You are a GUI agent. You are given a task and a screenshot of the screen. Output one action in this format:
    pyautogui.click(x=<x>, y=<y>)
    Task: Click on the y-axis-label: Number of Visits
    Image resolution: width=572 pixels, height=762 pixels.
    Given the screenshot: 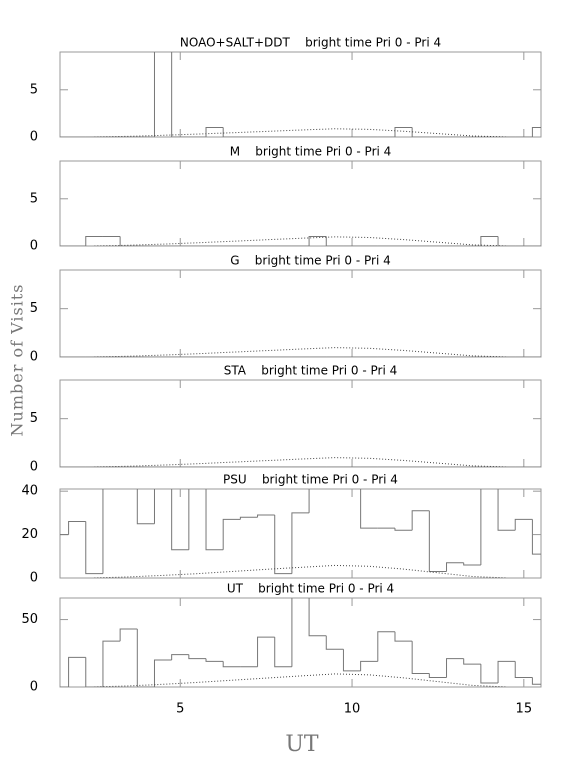 What is the action you would take?
    pyautogui.click(x=17, y=360)
    